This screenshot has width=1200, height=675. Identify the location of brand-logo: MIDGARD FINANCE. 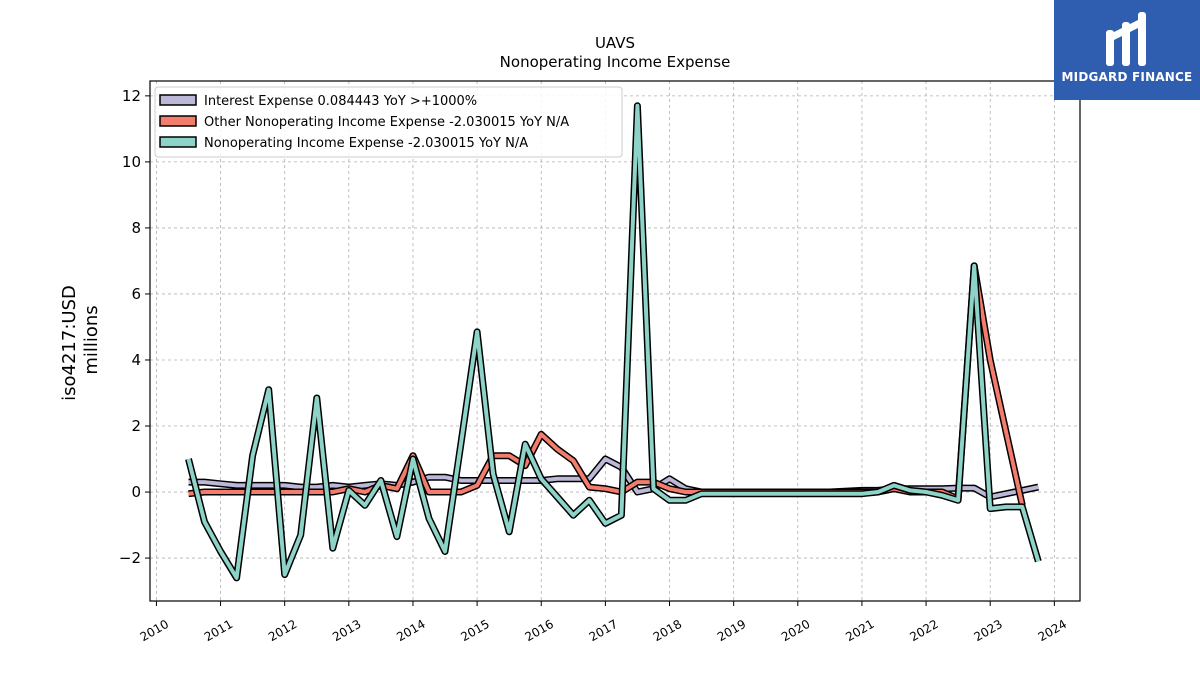
(1127, 50).